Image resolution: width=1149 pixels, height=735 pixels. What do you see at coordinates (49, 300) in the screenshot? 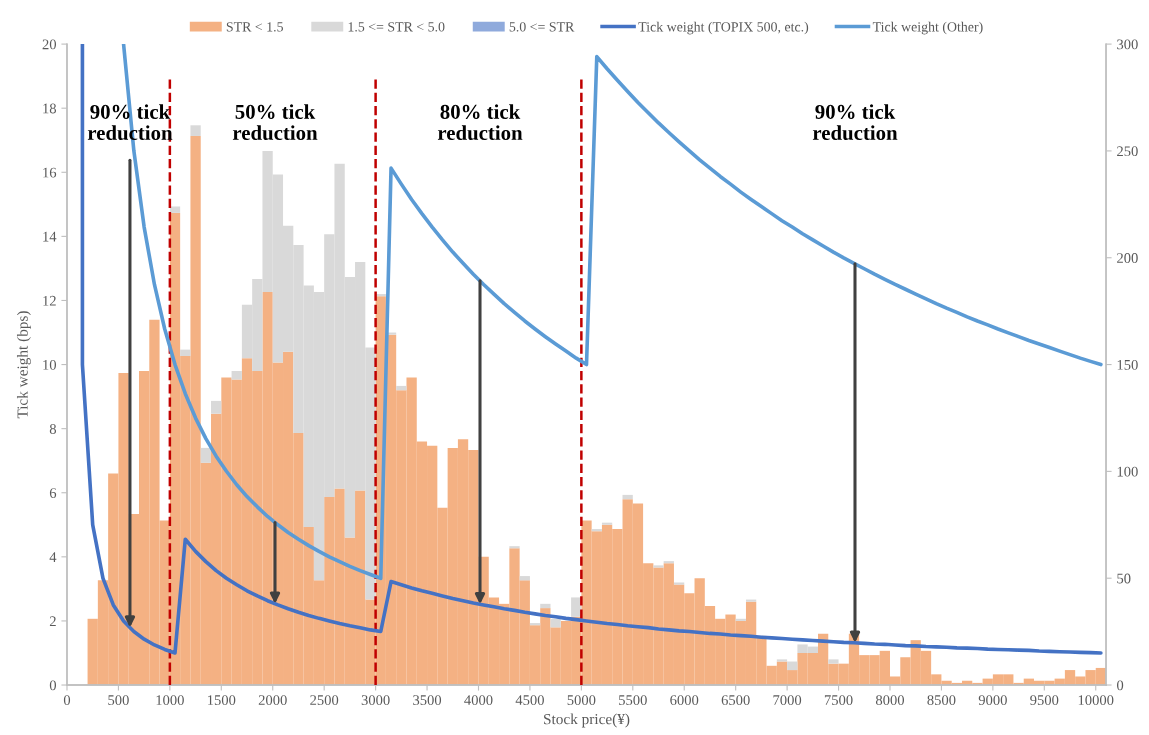
I see `y-tick-label: 12` at bounding box center [49, 300].